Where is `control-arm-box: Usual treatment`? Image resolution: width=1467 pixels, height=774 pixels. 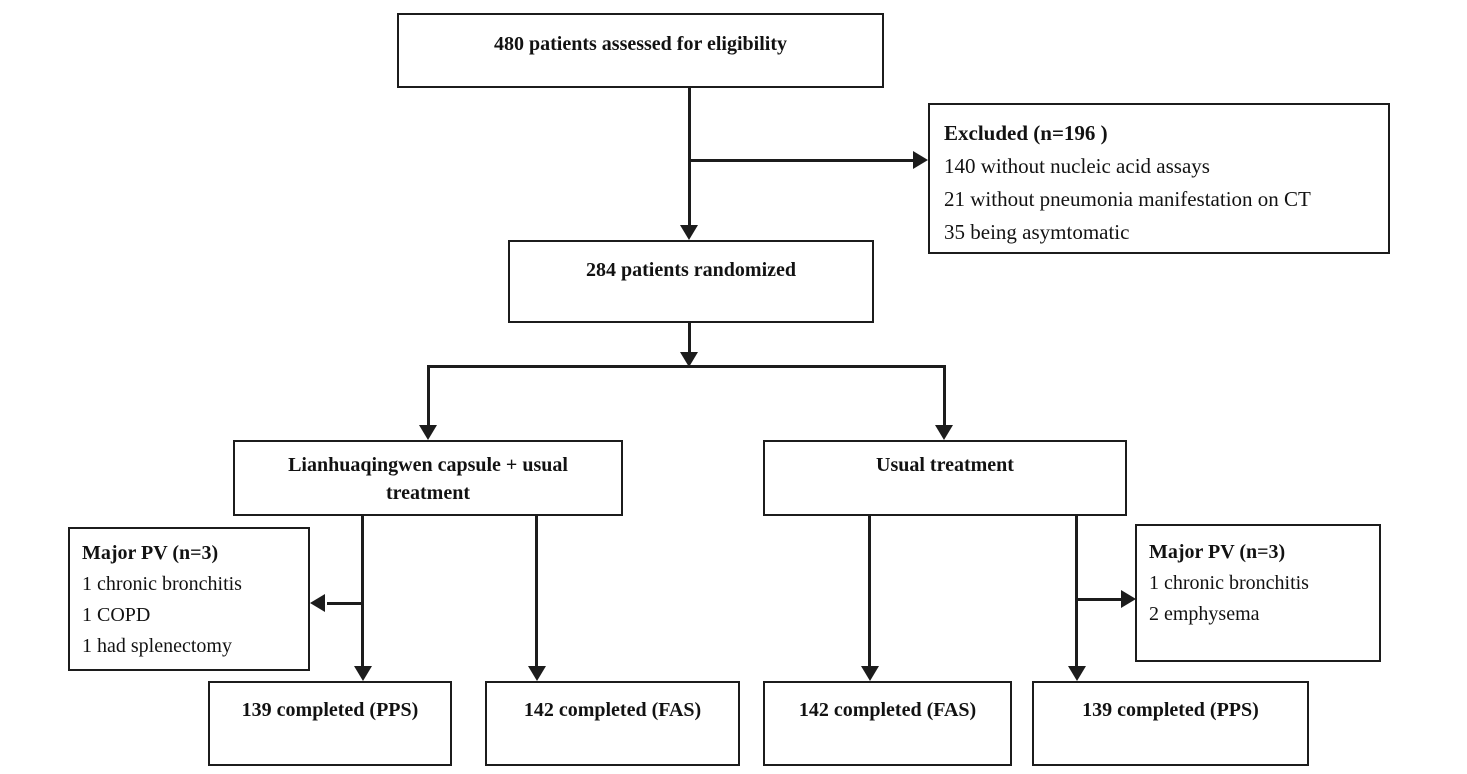
control-arm-box: Usual treatment is located at coordinates (945, 478).